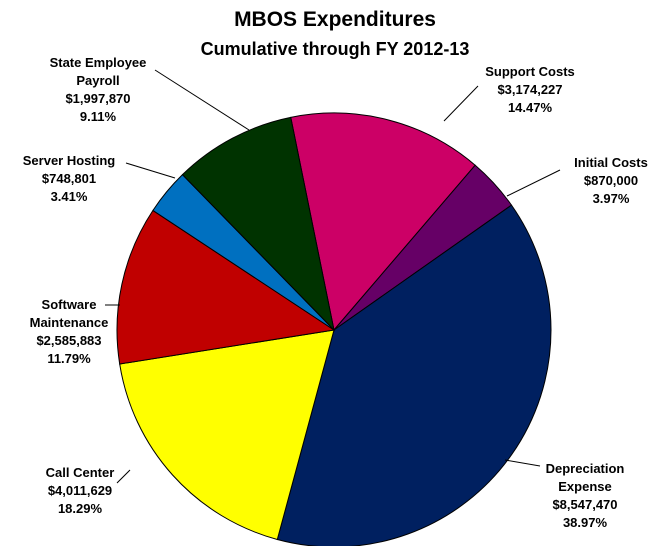 The width and height of the screenshot is (666, 546). What do you see at coordinates (80, 508) in the screenshot?
I see `slice-label-percent: 18.29%` at bounding box center [80, 508].